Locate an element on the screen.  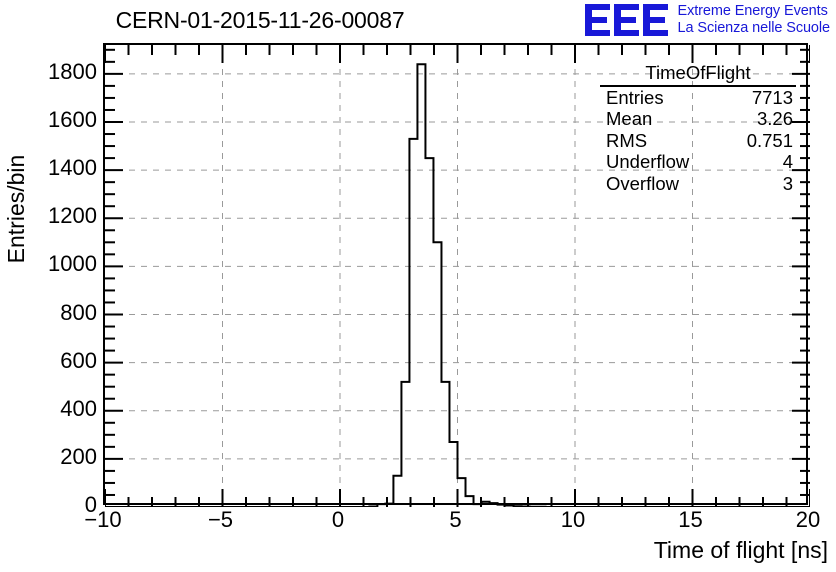
y-tick-label: 800 is located at coordinates (78, 312).